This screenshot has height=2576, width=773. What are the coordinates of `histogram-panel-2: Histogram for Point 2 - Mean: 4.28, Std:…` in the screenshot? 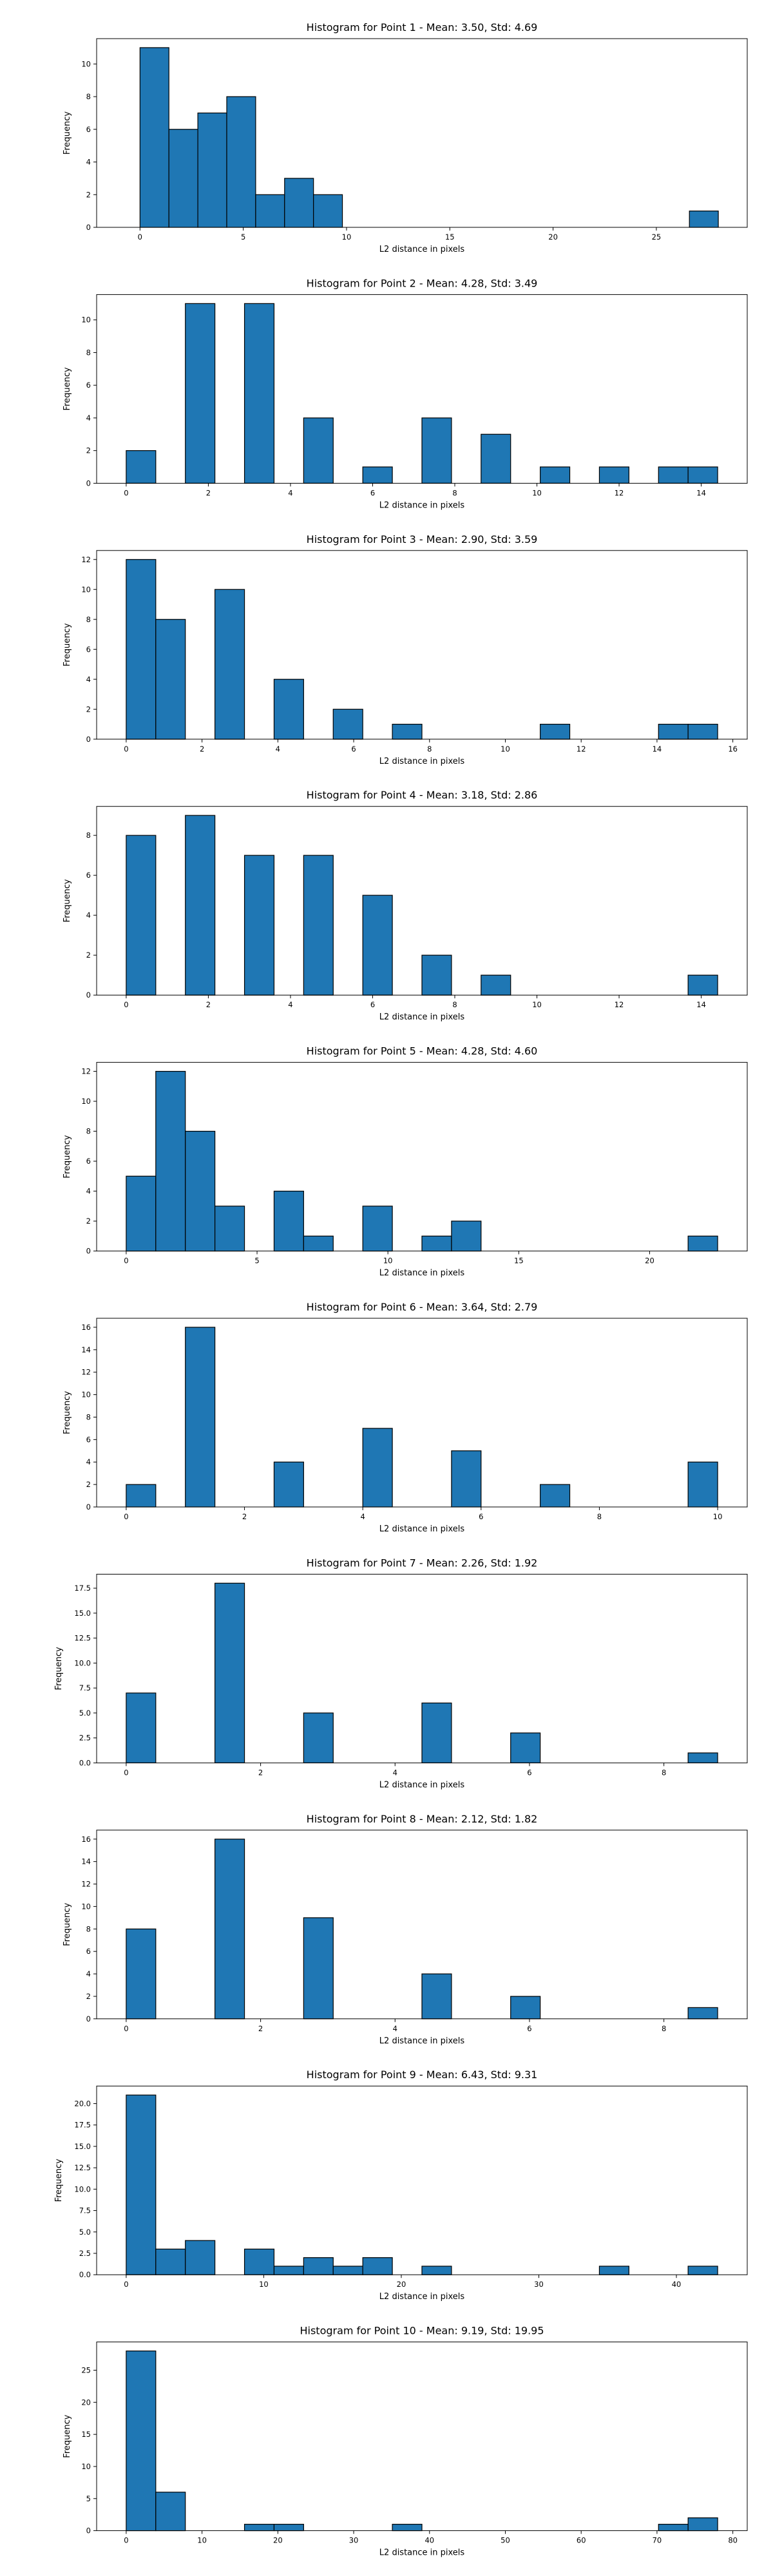 It's located at (405, 394).